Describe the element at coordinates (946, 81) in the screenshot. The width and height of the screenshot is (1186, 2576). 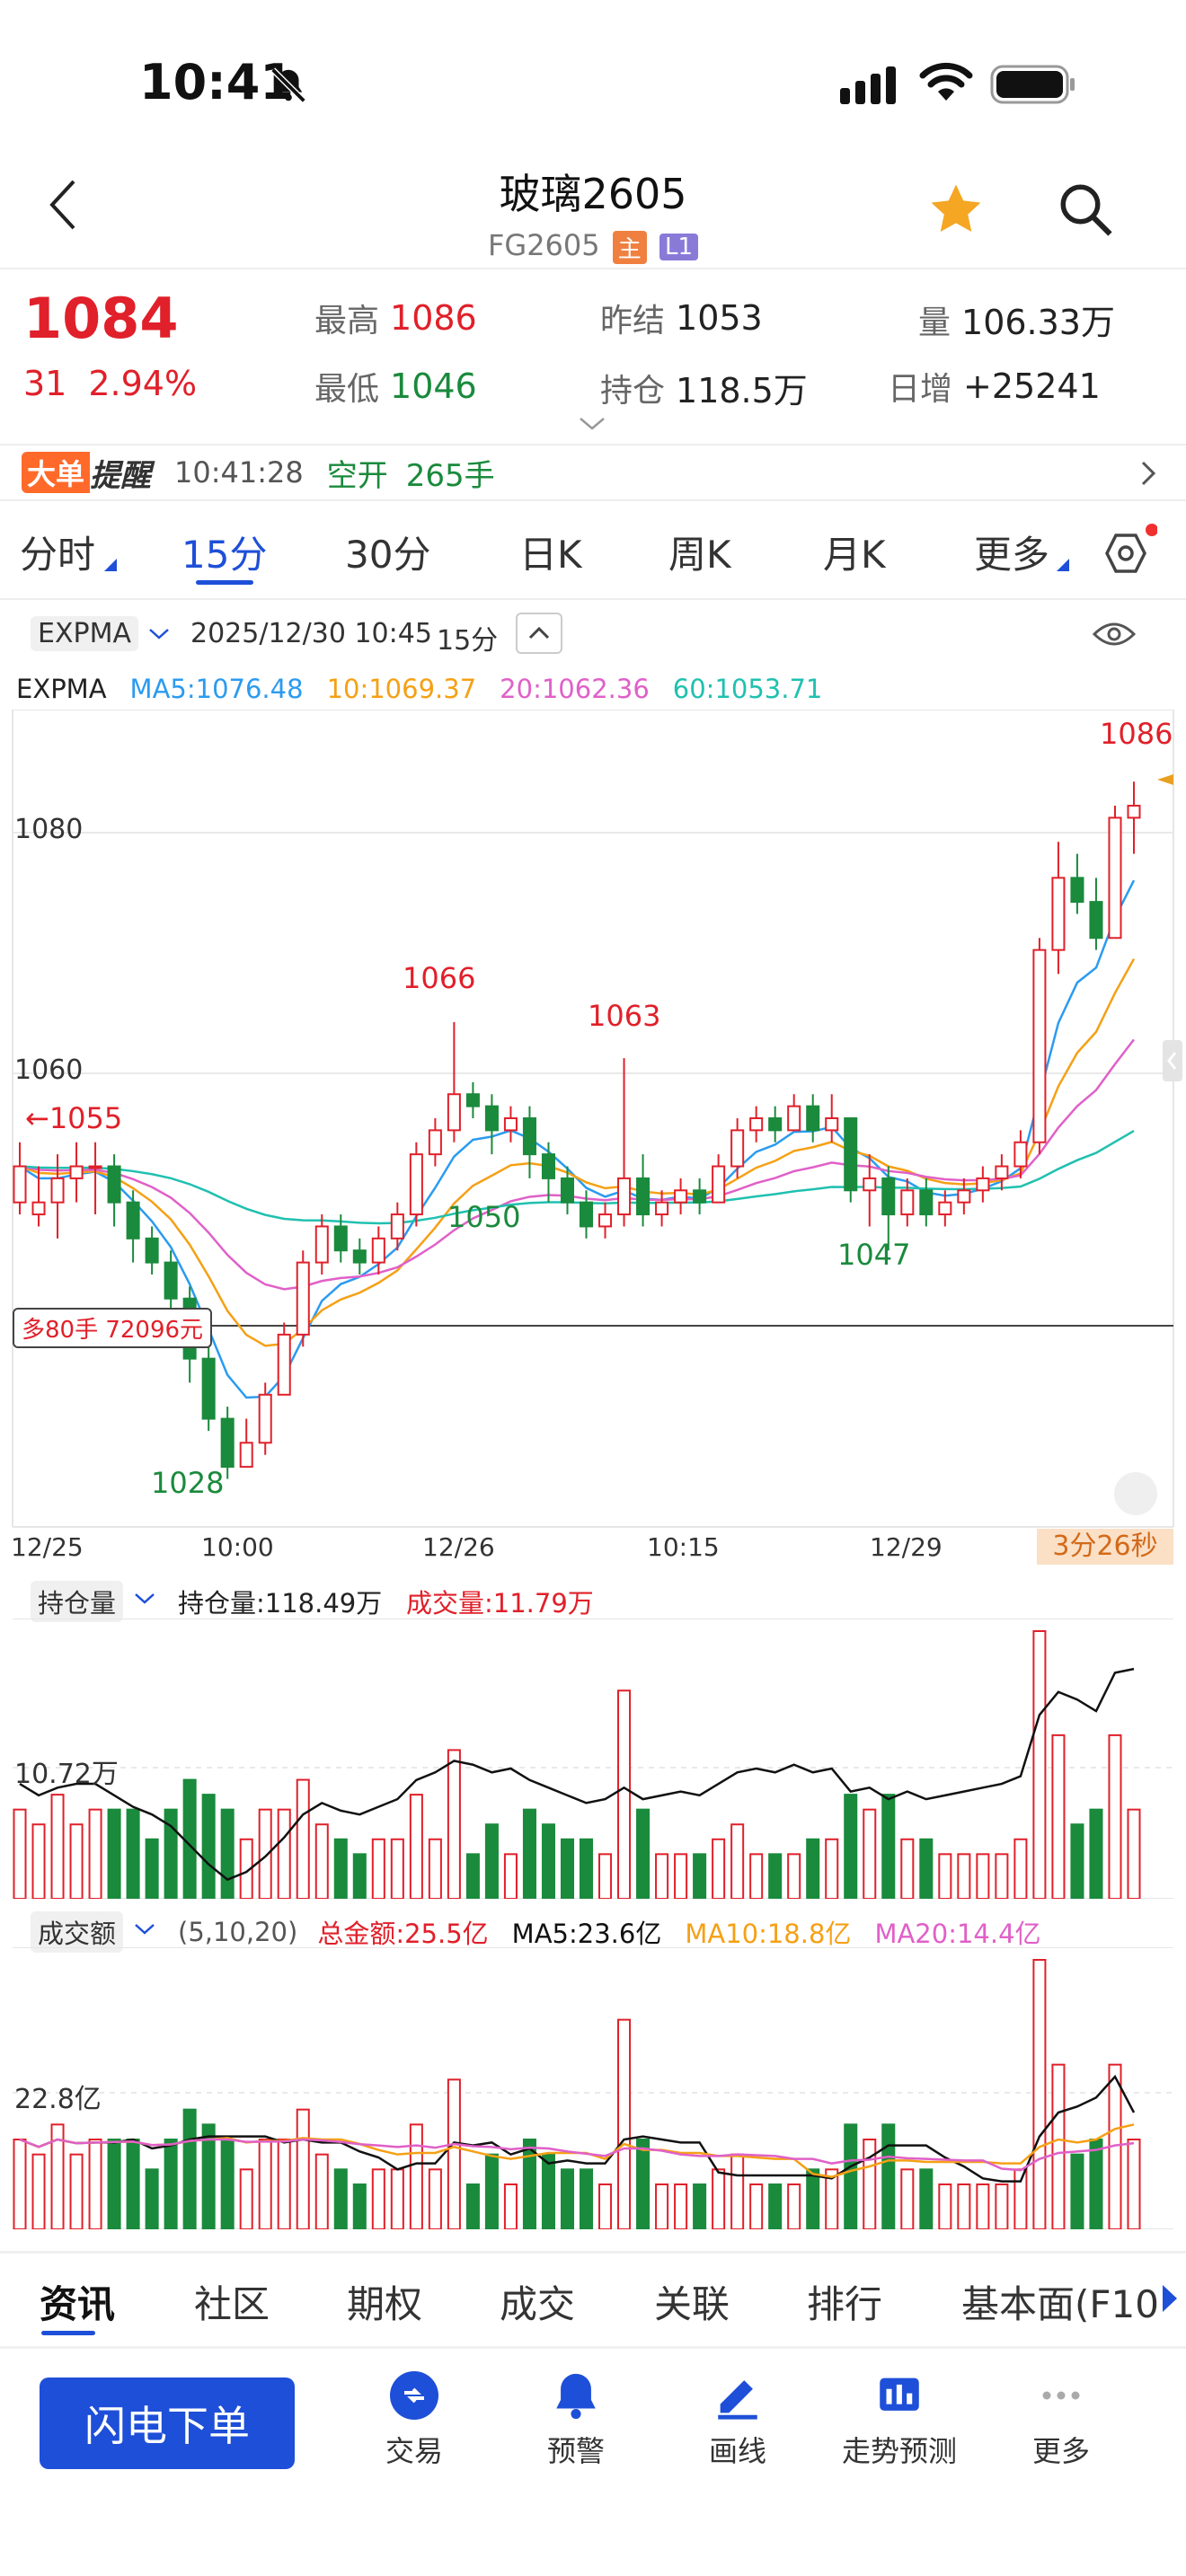
I see `wifi-icon` at that location.